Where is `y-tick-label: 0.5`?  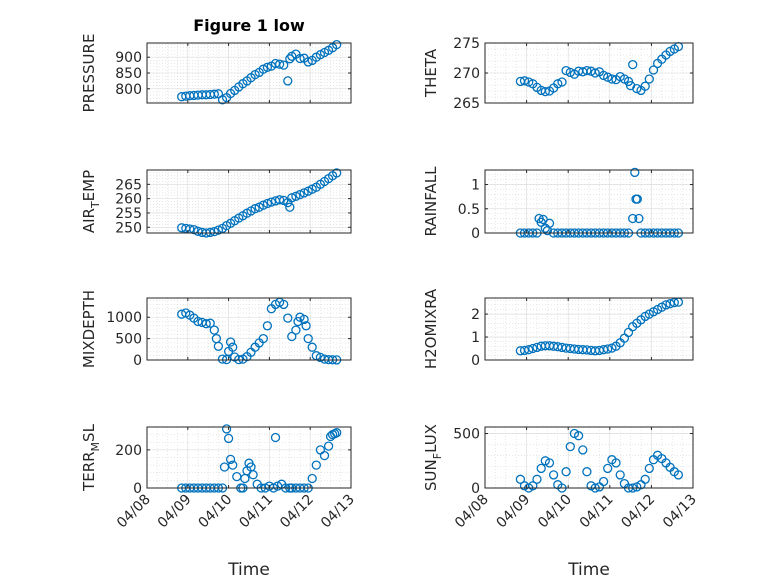 y-tick-label: 0.5 is located at coordinates (469, 210).